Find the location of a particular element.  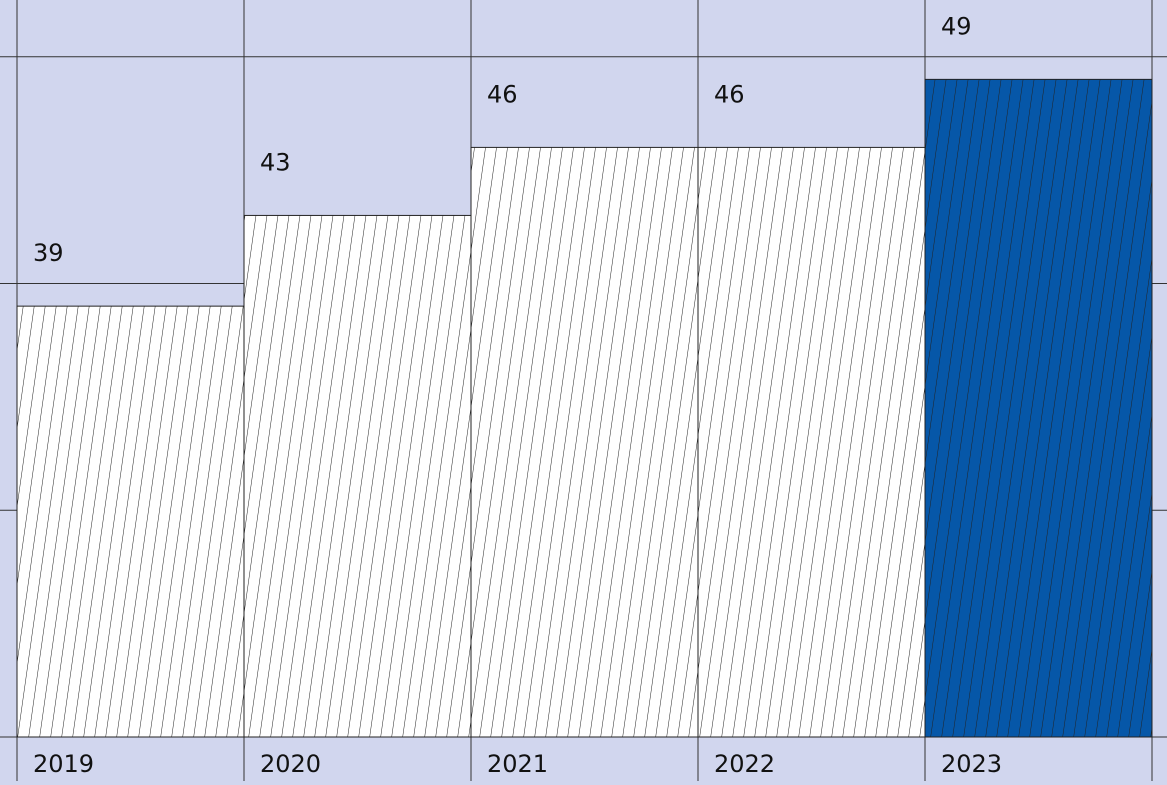

x-tick-label: 2021 is located at coordinates (517, 764).